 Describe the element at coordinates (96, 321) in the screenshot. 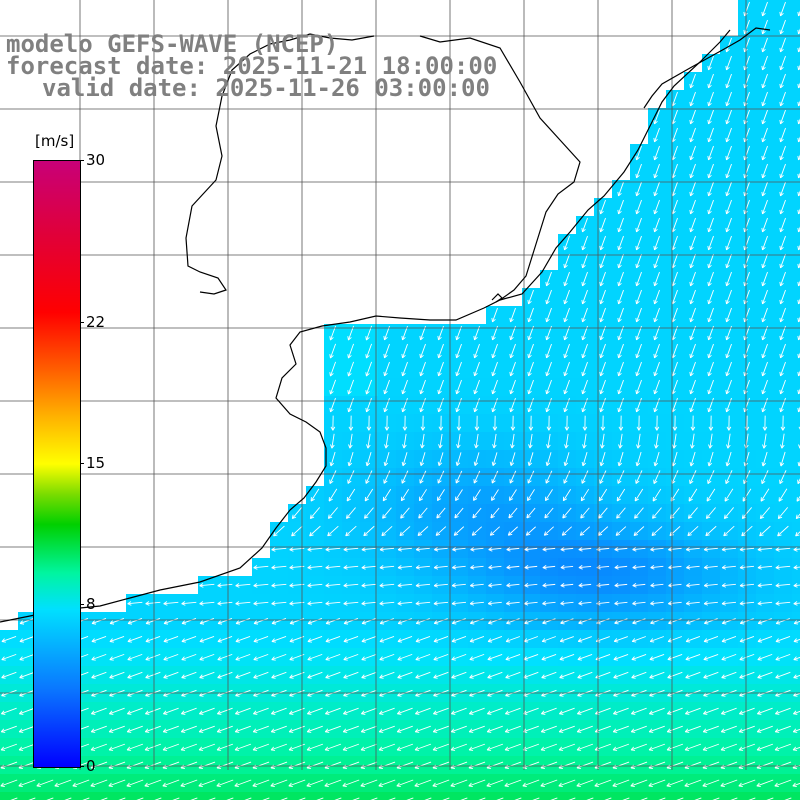

I see `legend-tick-label: 22` at that location.